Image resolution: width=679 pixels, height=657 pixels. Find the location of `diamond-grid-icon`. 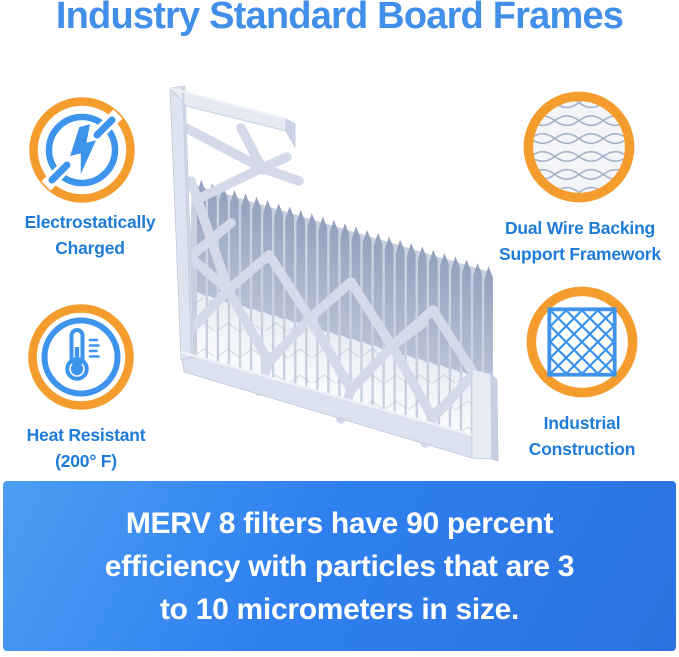

diamond-grid-icon is located at coordinates (582, 342).